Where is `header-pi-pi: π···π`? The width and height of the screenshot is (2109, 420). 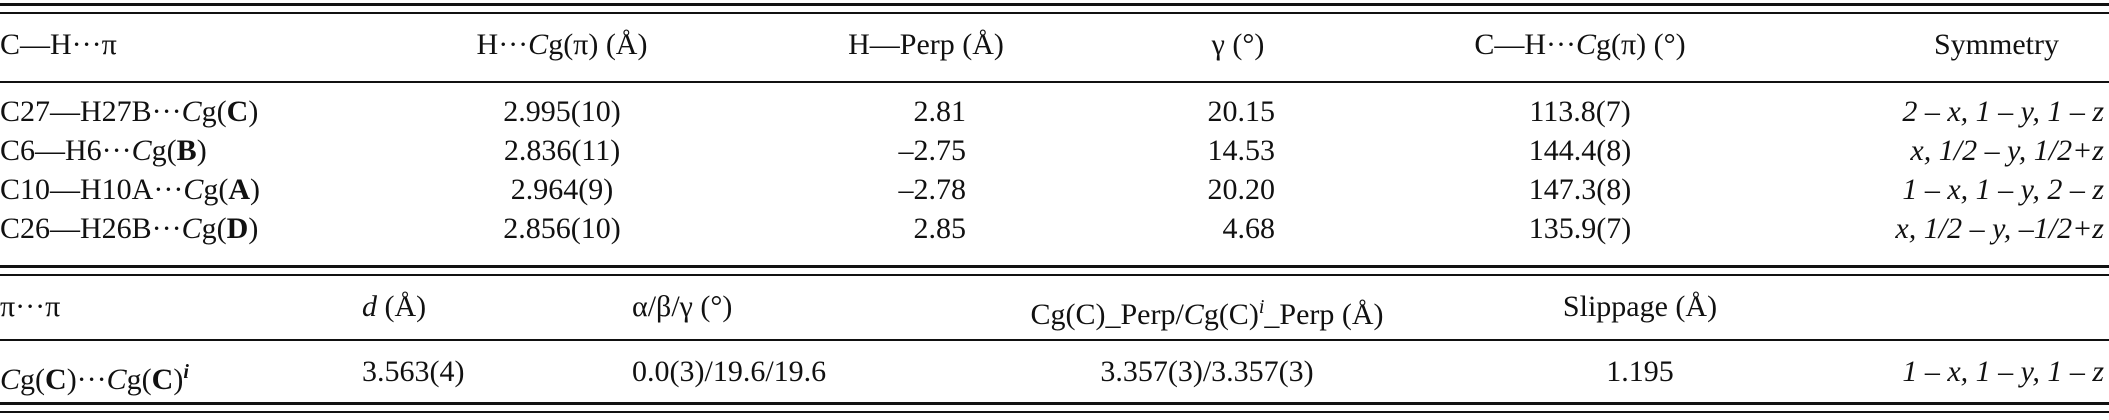
header-pi-pi: π···π is located at coordinates (30, 306).